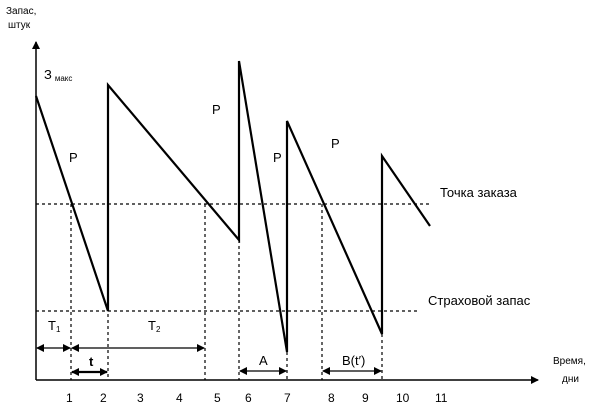 This screenshot has height=419, width=610. Describe the element at coordinates (569, 361) in the screenshot. I see `x-axis-label-line1: Время,` at that location.